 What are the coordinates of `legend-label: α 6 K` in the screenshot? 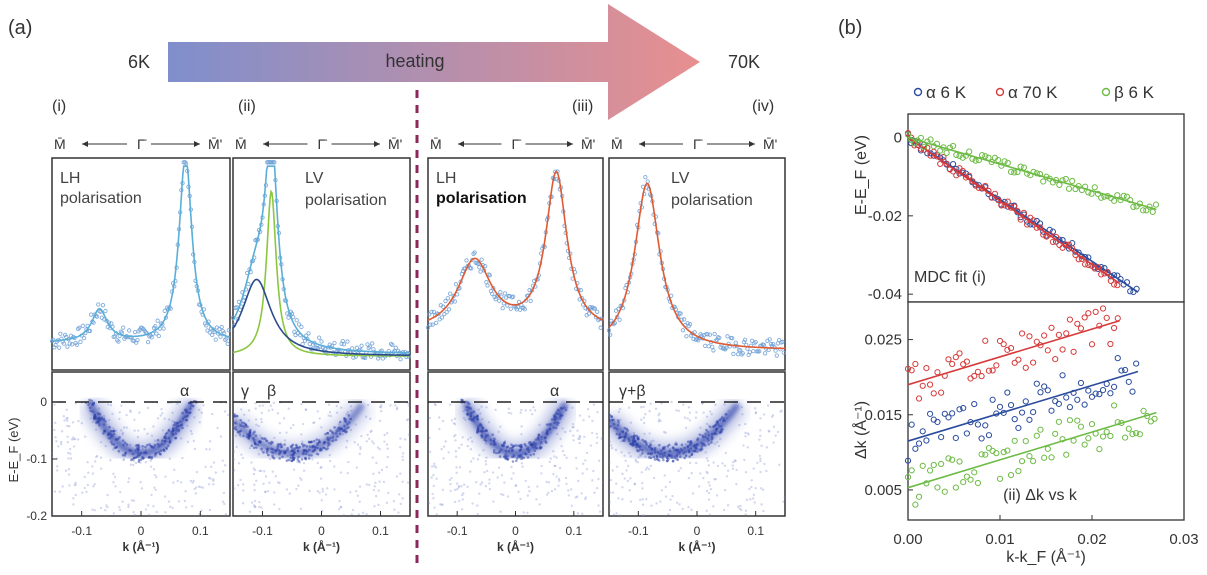 It's located at (946, 92).